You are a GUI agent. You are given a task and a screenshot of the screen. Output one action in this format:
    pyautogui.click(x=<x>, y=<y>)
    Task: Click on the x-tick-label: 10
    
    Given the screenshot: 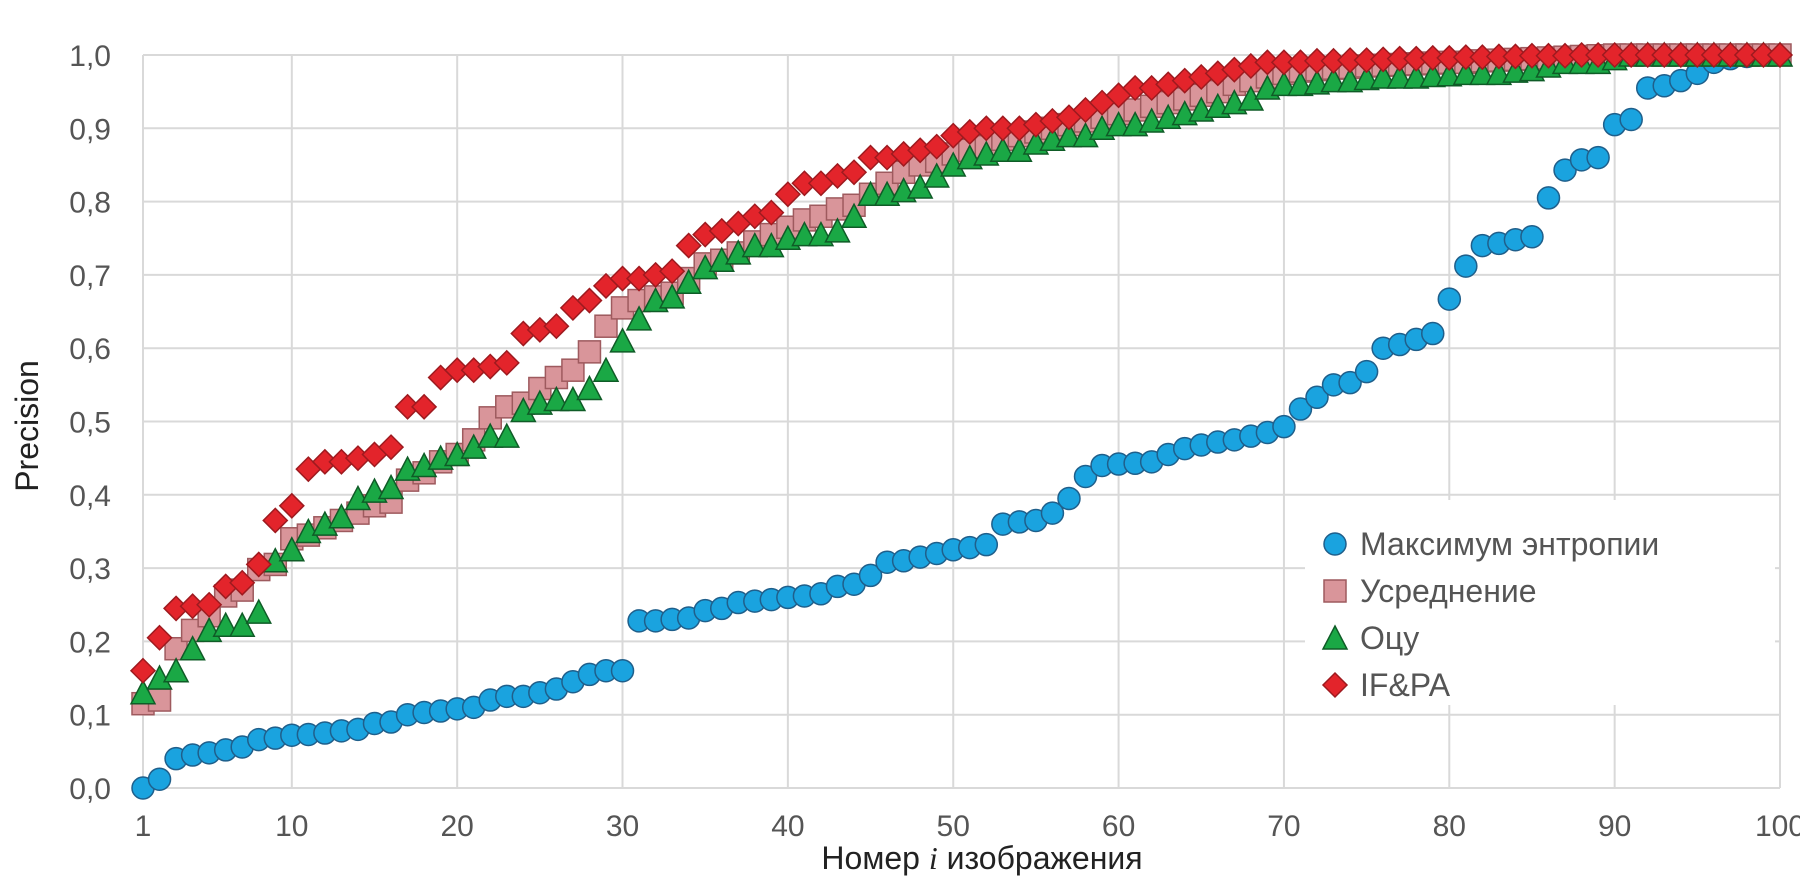 What is the action you would take?
    pyautogui.click(x=291, y=826)
    